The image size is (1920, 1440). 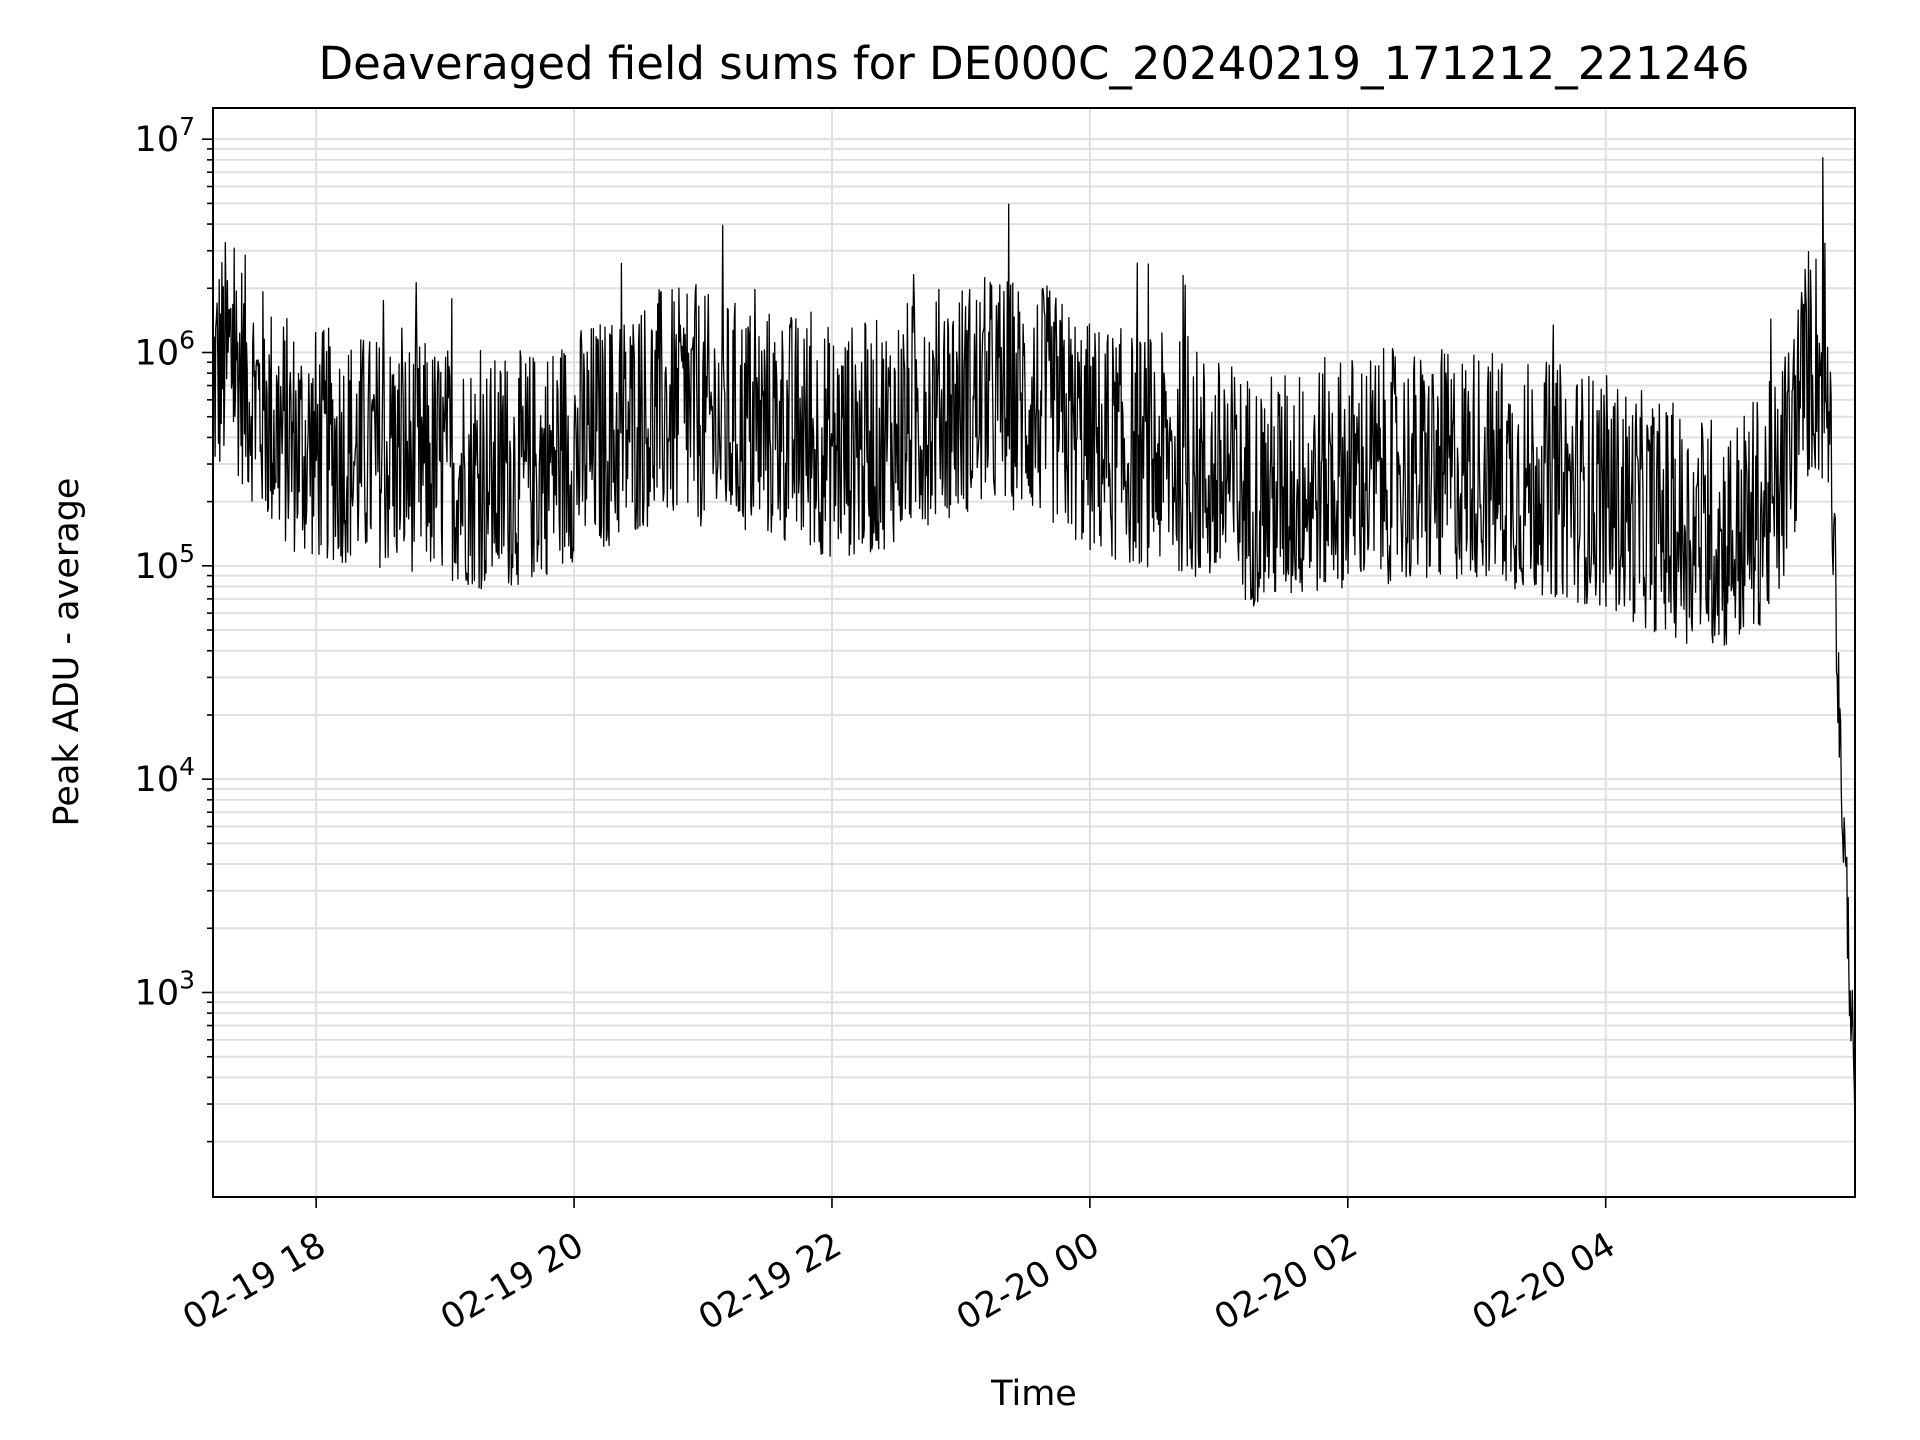 I want to click on y-tick-label: 10³, so click(x=165, y=989).